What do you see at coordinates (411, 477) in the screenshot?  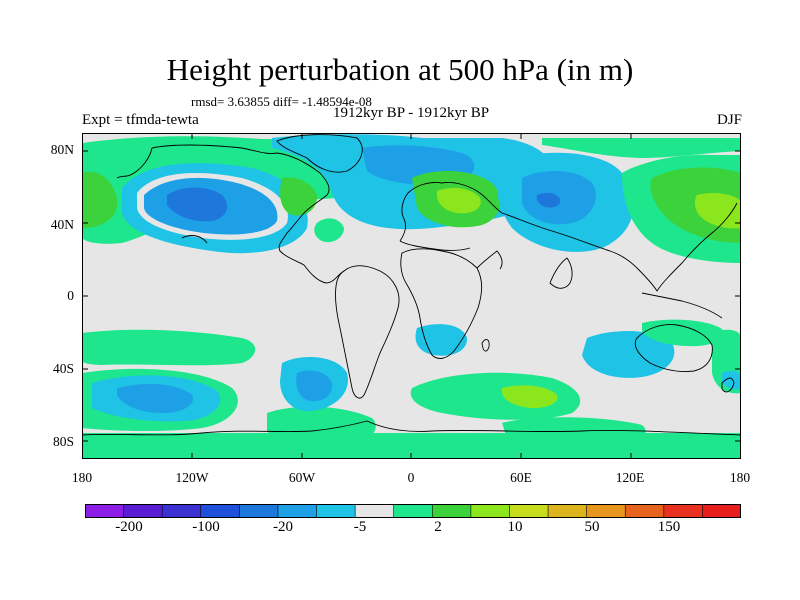 I see `x-tick-label: 0` at bounding box center [411, 477].